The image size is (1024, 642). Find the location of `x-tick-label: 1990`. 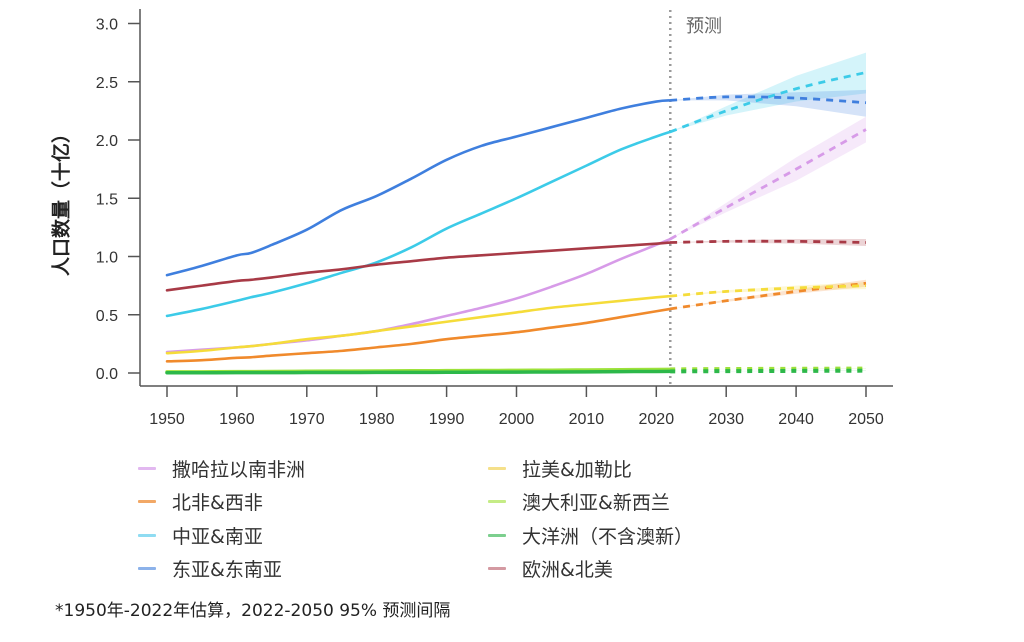

x-tick-label: 1990 is located at coordinates (447, 419).